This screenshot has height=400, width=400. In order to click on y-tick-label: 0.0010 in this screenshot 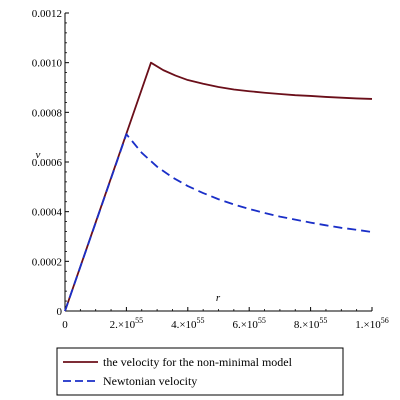, I will do `click(47, 64)`.